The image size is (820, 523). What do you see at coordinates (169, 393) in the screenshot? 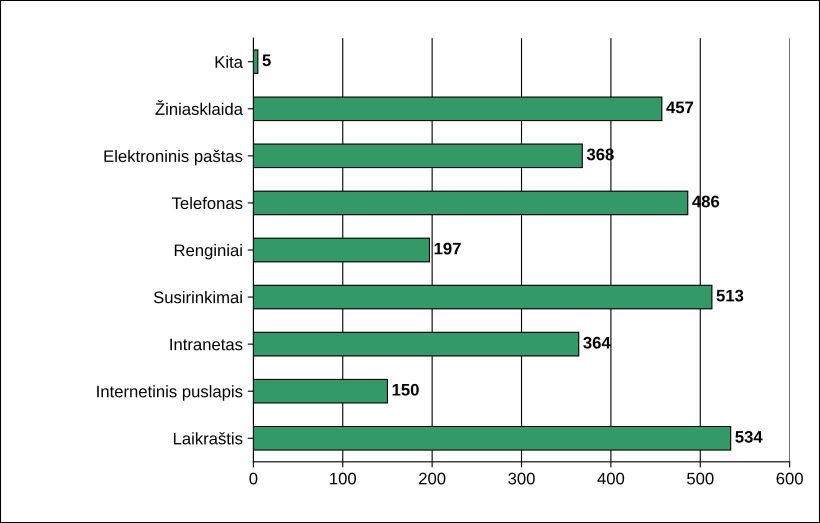
I see `y-tick-label: Internetinis puslapis` at bounding box center [169, 393].